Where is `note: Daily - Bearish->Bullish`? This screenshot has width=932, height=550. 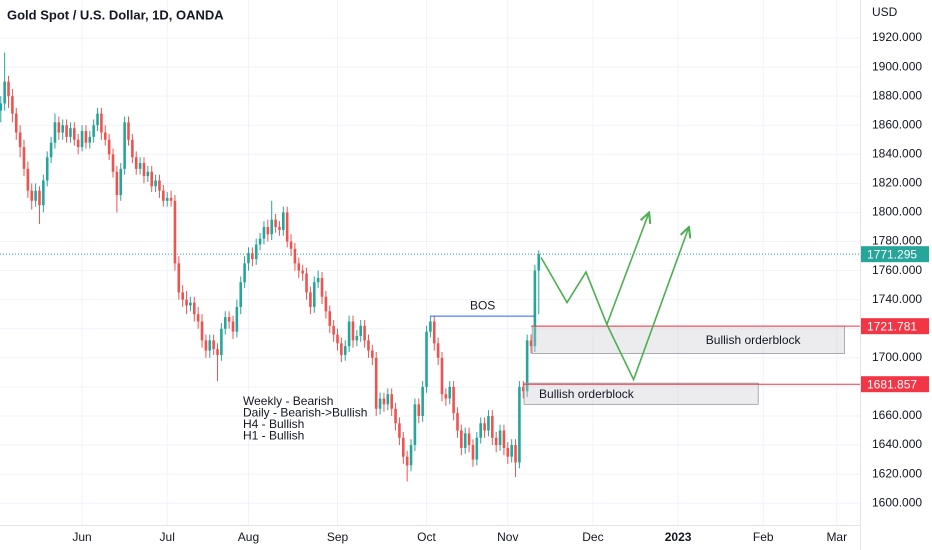
note: Daily - Bearish->Bullish is located at coordinates (305, 413).